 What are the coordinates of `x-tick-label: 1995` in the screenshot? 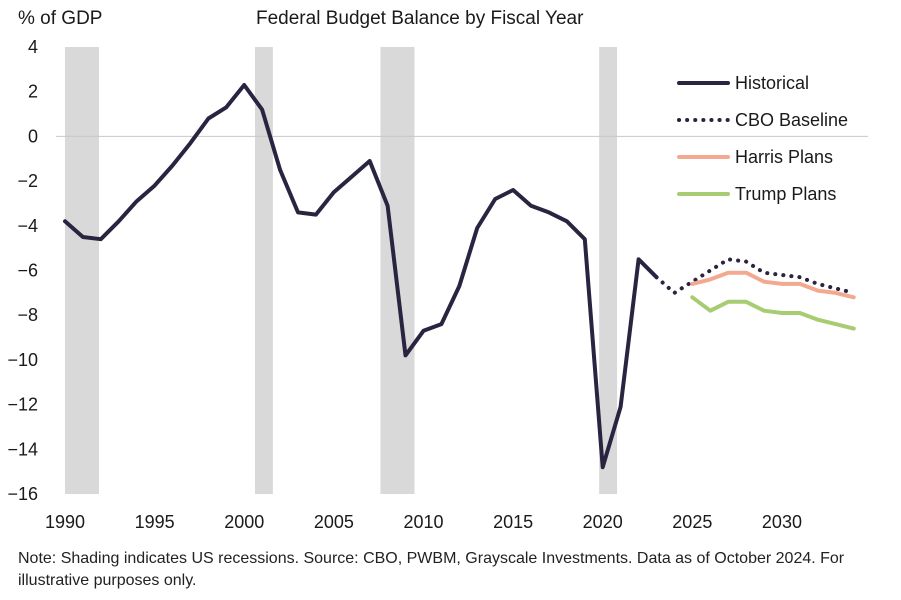 It's located at (155, 522).